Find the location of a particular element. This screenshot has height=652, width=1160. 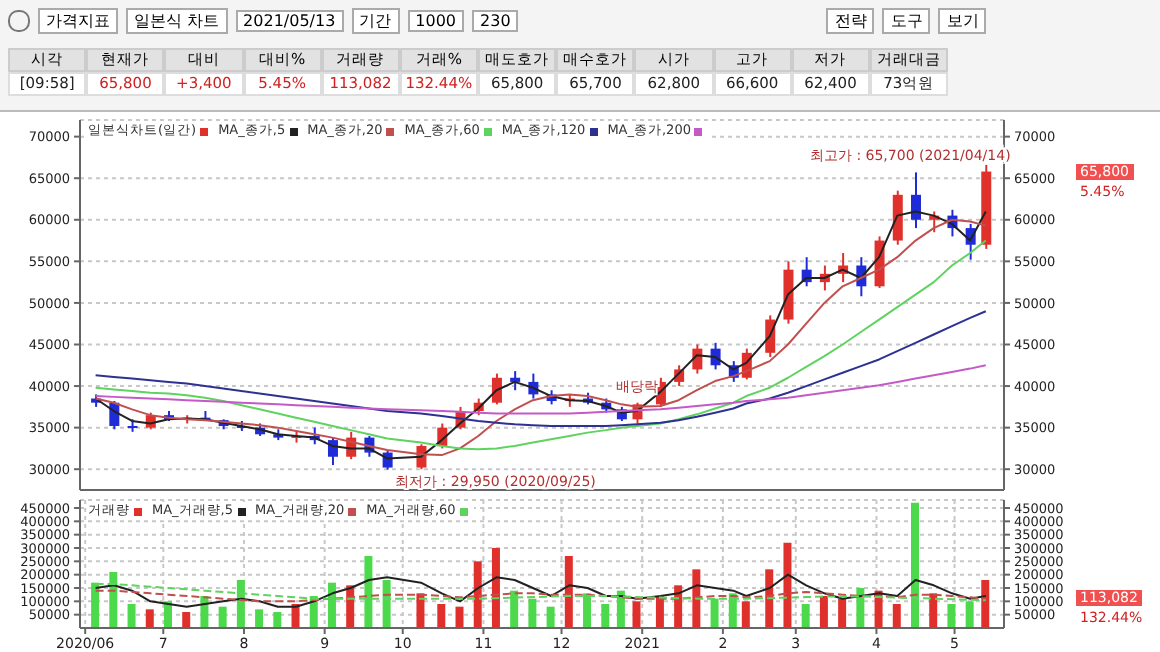

text: 가격지표 is located at coordinates (78, 20).